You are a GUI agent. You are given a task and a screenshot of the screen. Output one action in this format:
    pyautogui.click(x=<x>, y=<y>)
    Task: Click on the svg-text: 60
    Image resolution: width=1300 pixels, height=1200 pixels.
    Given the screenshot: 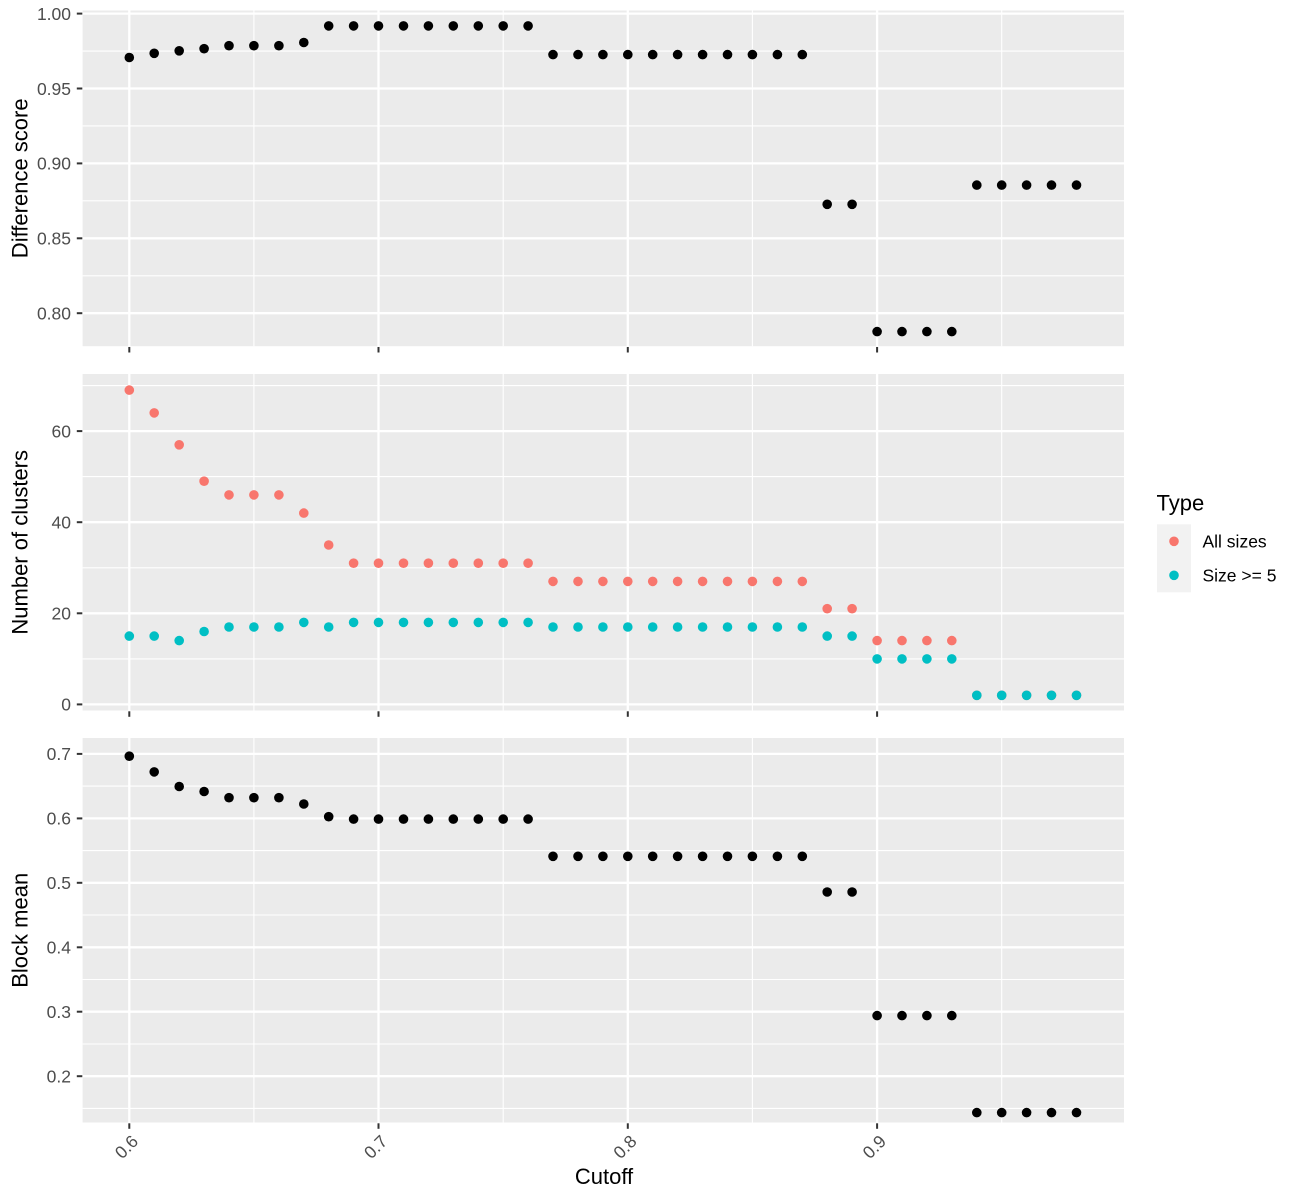 What is the action you would take?
    pyautogui.click(x=62, y=431)
    